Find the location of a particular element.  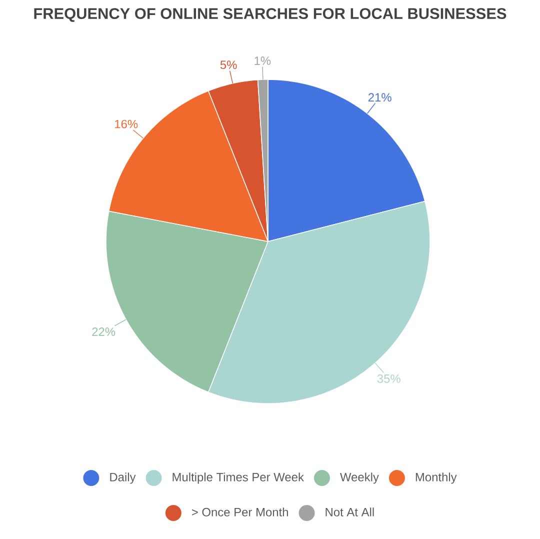

data-label: 21% is located at coordinates (380, 97).